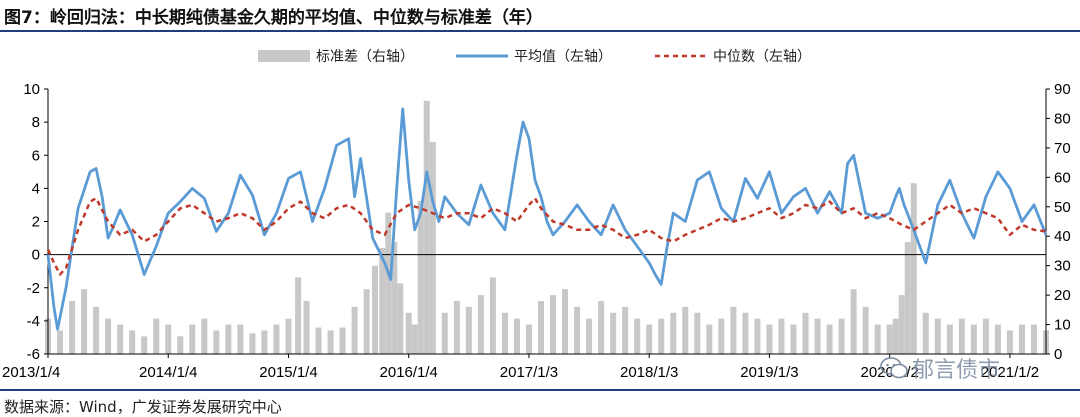 This screenshot has height=417, width=1080. I want to click on x-tick-label: 2019/1/3, so click(769, 372).